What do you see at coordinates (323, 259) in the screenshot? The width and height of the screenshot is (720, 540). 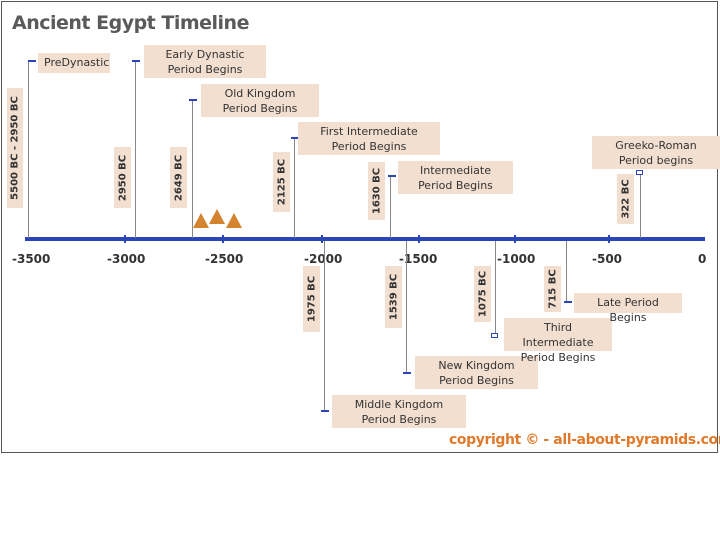 I see `axis-tick-label: -2000` at bounding box center [323, 259].